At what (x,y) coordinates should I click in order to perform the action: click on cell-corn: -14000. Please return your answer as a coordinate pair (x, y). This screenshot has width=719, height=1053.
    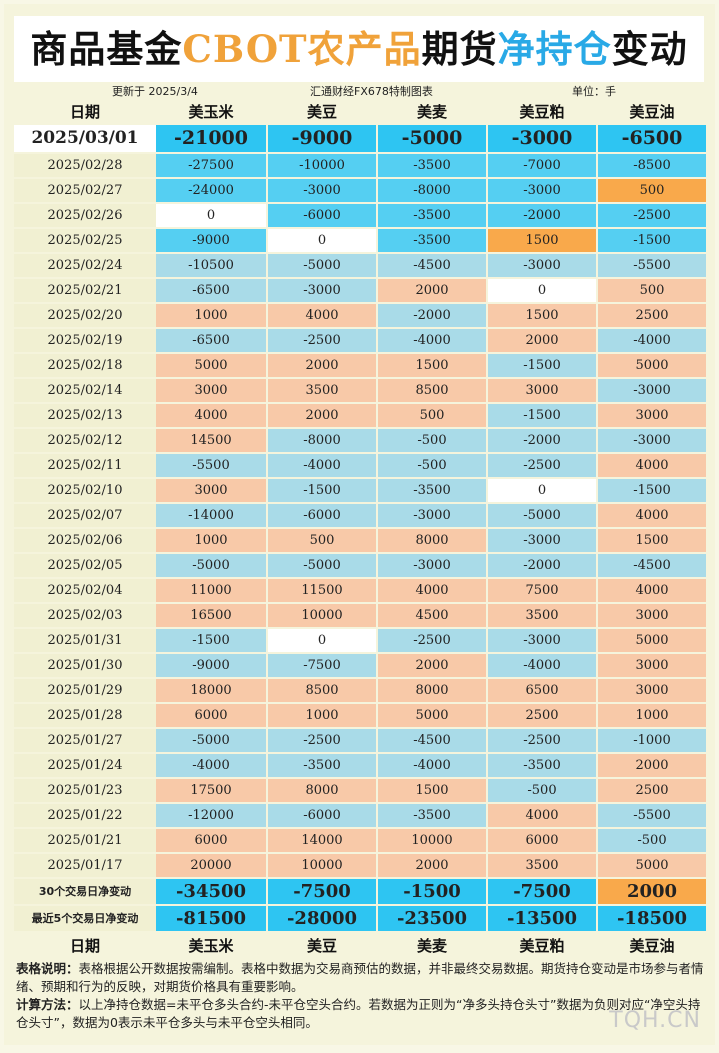
    Looking at the image, I should click on (211, 515).